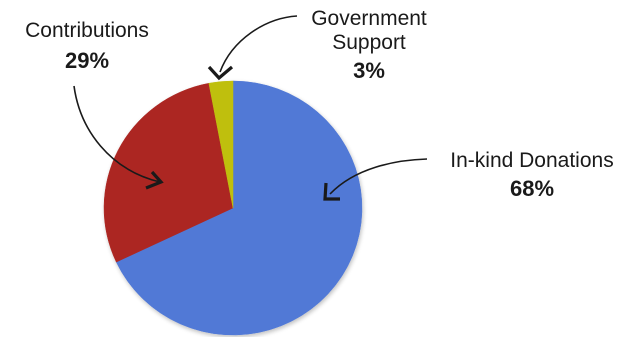 This screenshot has height=342, width=634. Describe the element at coordinates (118, 137) in the screenshot. I see `callout-arrow-contributions` at that location.